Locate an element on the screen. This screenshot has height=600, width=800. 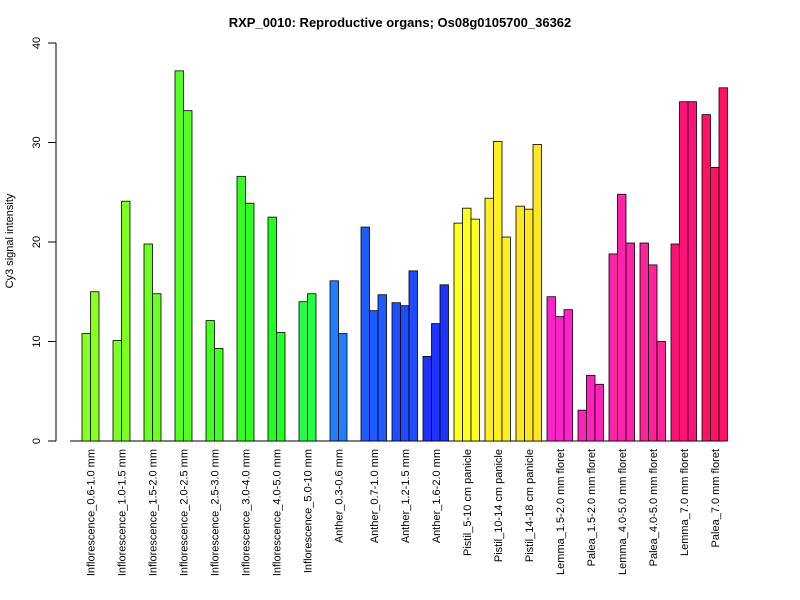
x-category-label: Palea_1.5-2.0 mm floret is located at coordinates (592, 507).